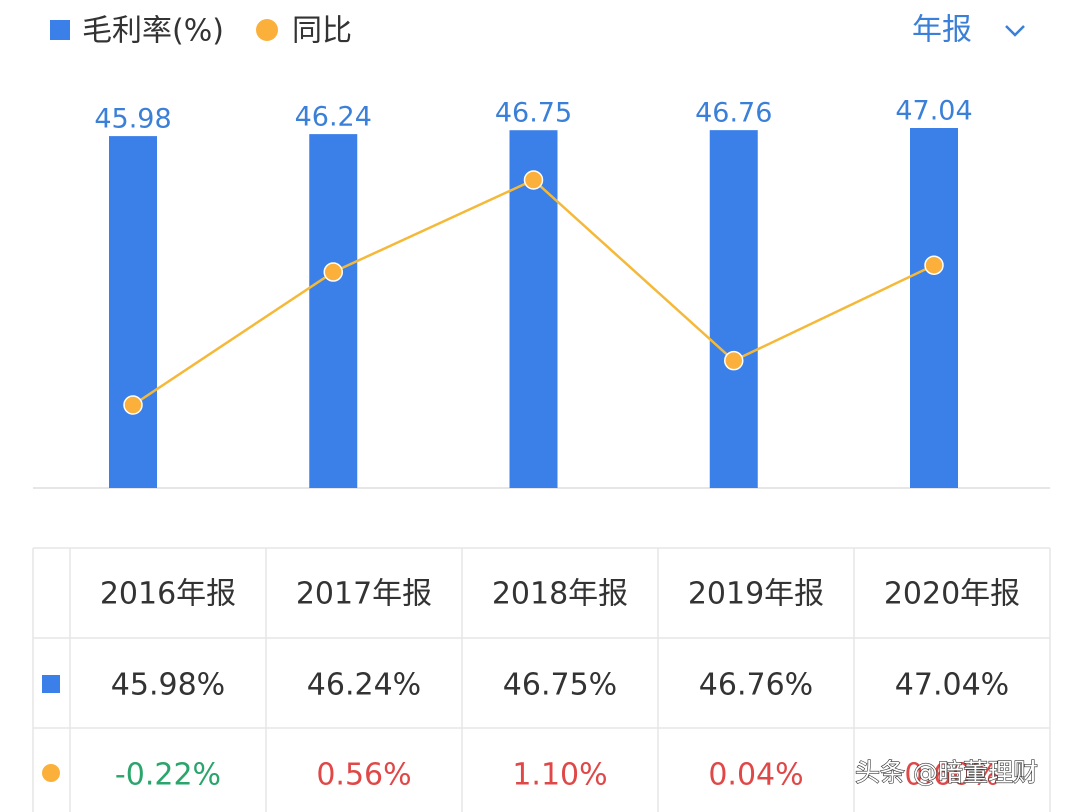 This screenshot has height=812, width=1080. What do you see at coordinates (756, 685) in the screenshot?
I see `table-cell: 46.76%` at bounding box center [756, 685].